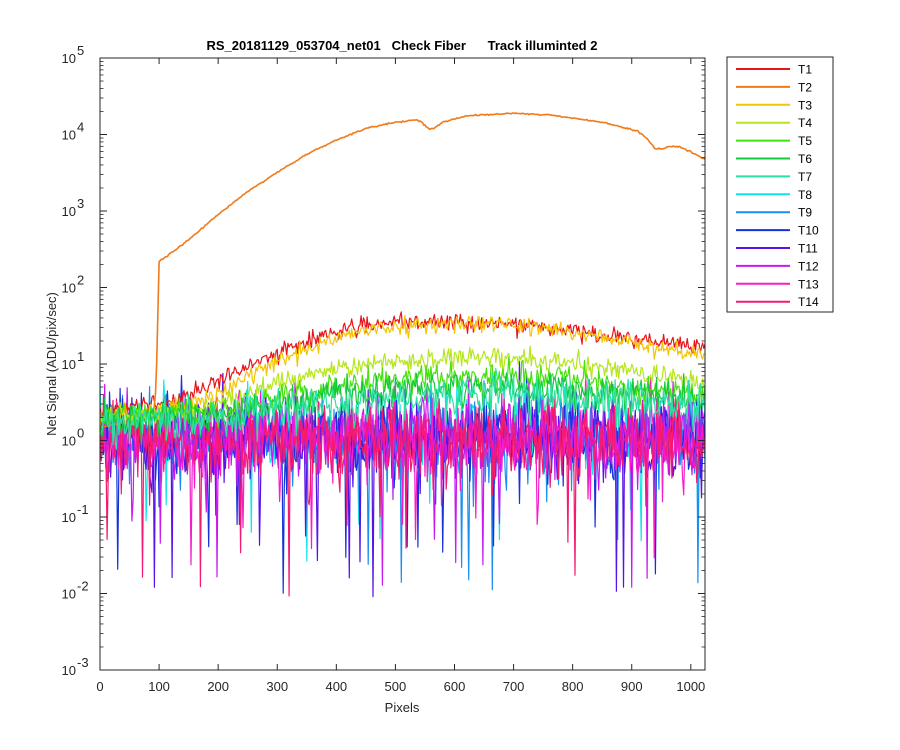  I want to click on x-axis-label: Pixels, so click(402, 707).